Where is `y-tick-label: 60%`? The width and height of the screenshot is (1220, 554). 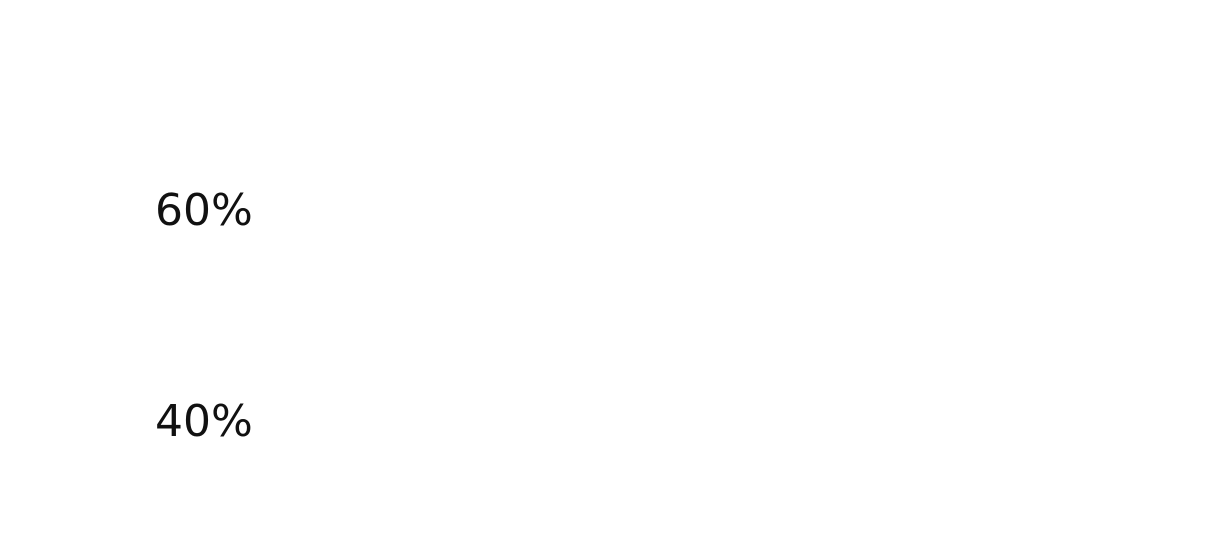 y-tick-label: 60% is located at coordinates (204, 210).